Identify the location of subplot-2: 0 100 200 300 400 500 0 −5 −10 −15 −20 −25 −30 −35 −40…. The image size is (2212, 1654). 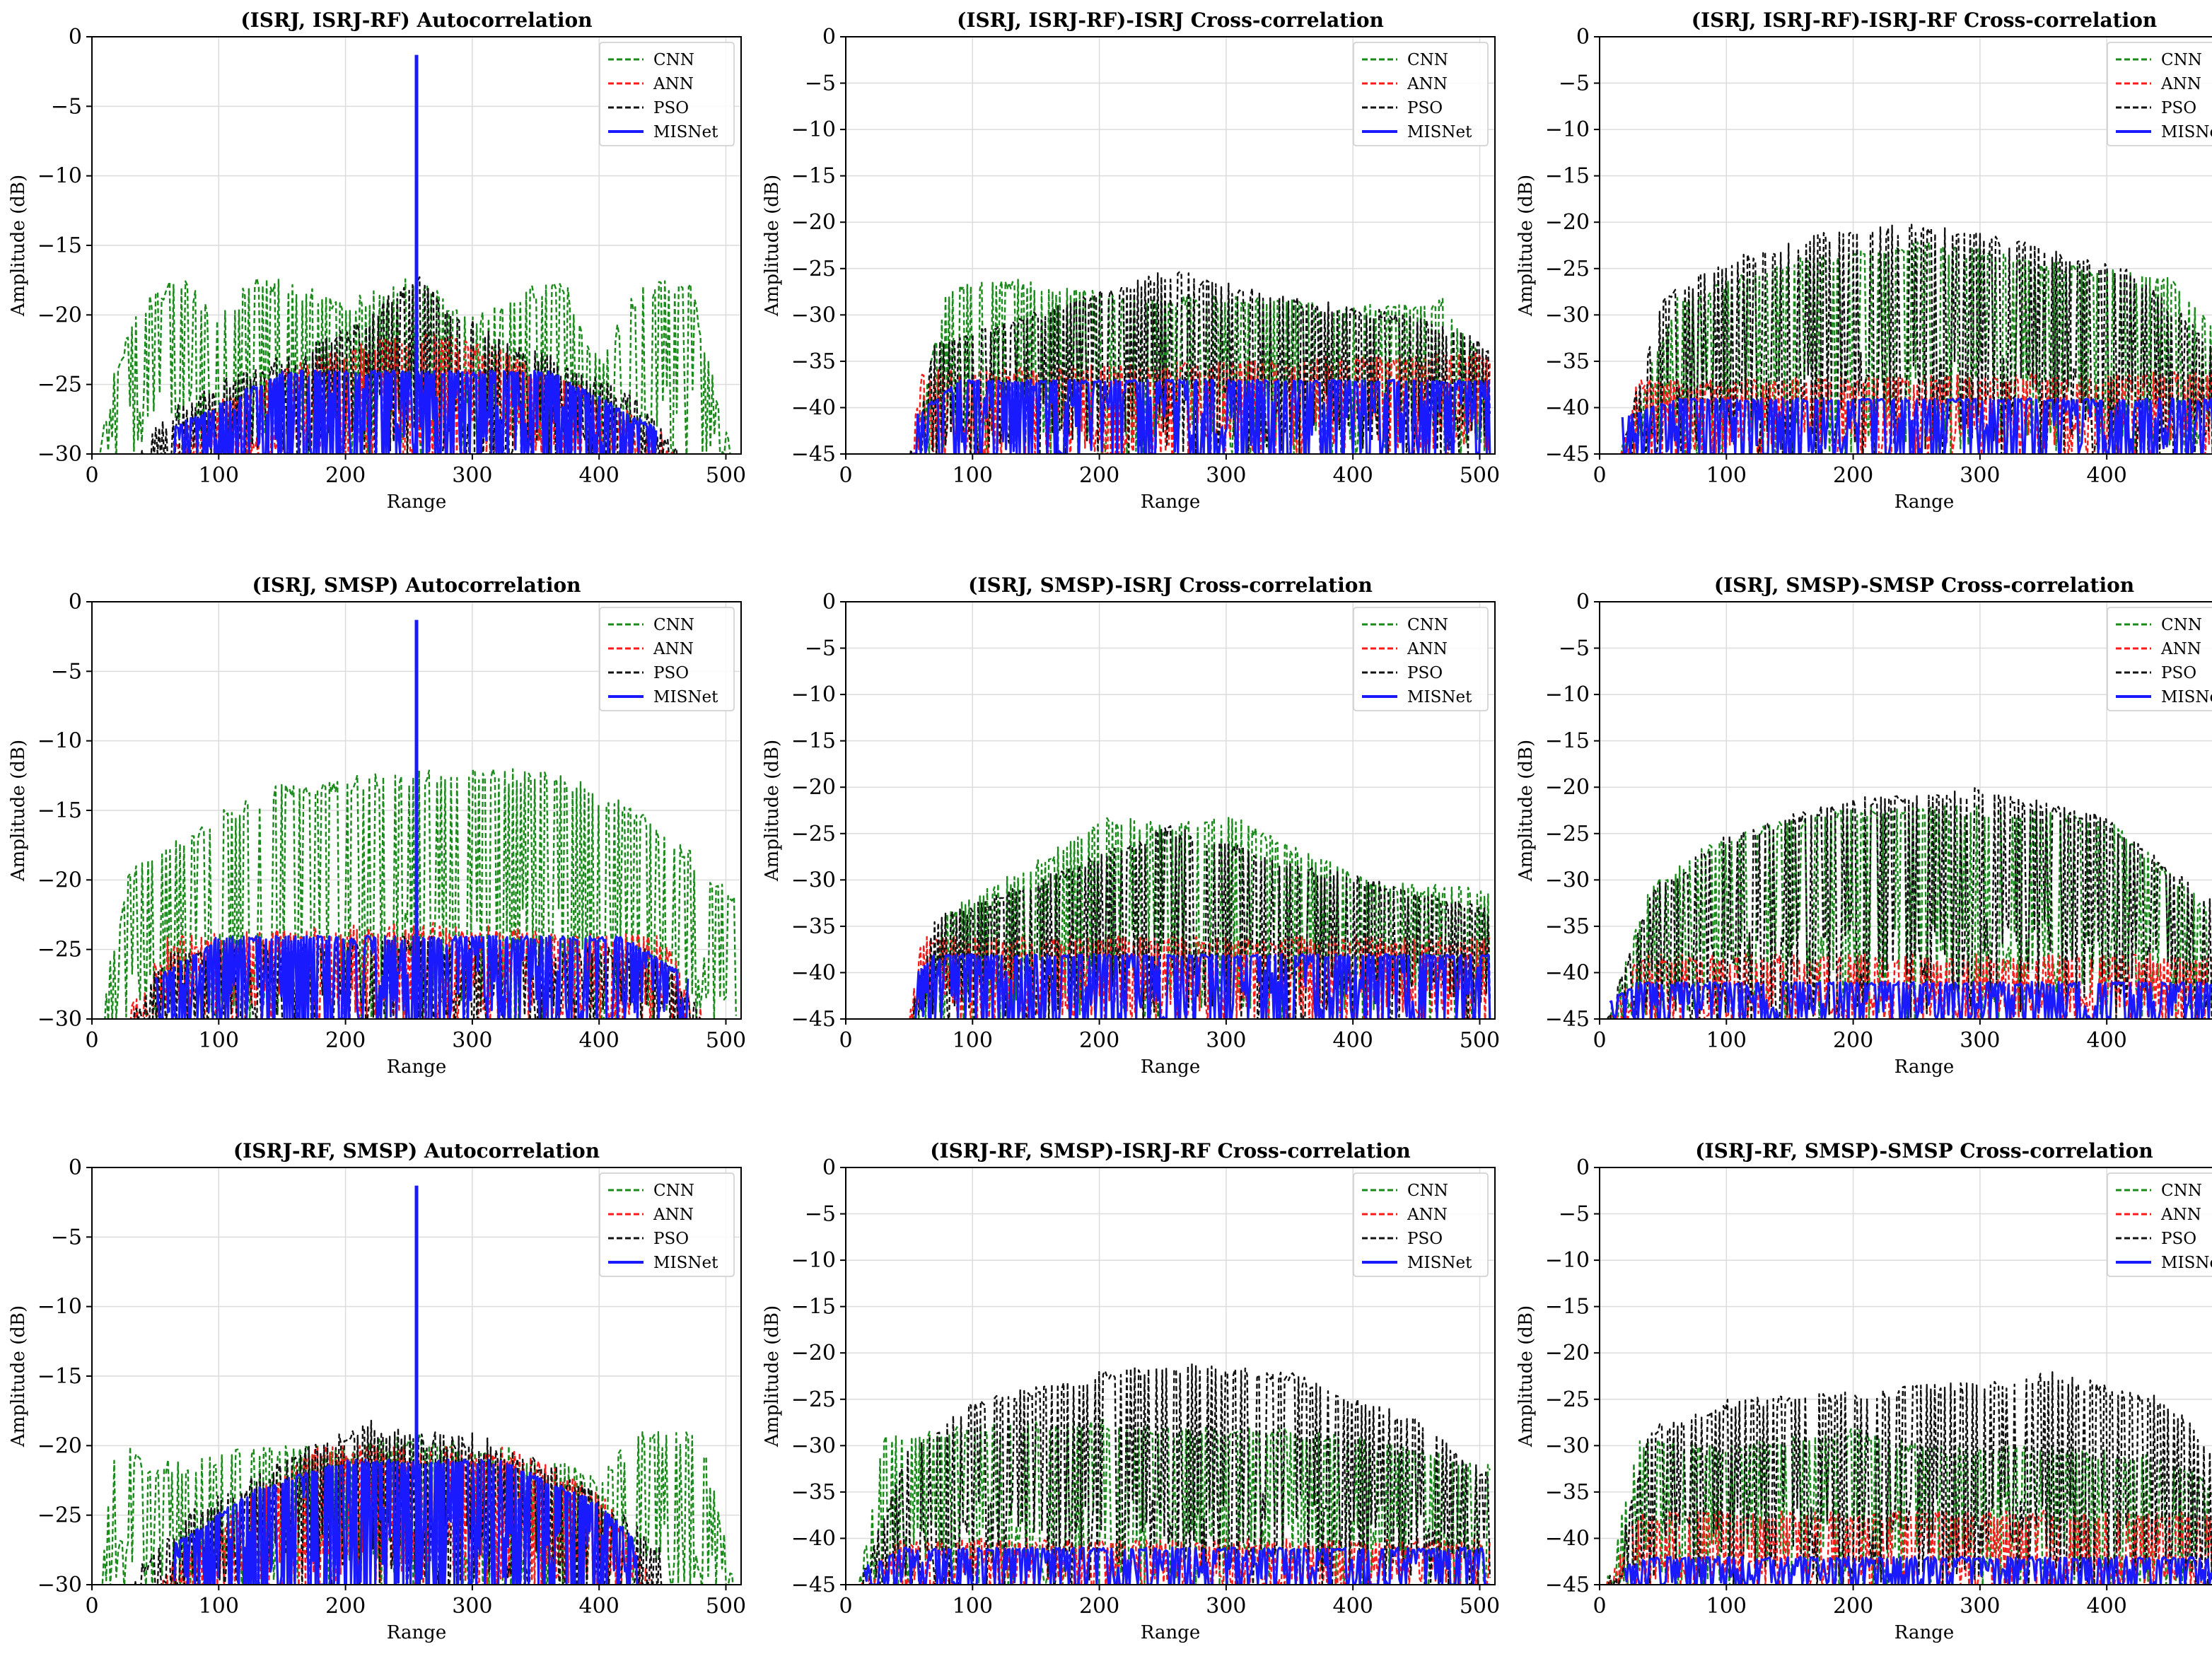
(1131, 260).